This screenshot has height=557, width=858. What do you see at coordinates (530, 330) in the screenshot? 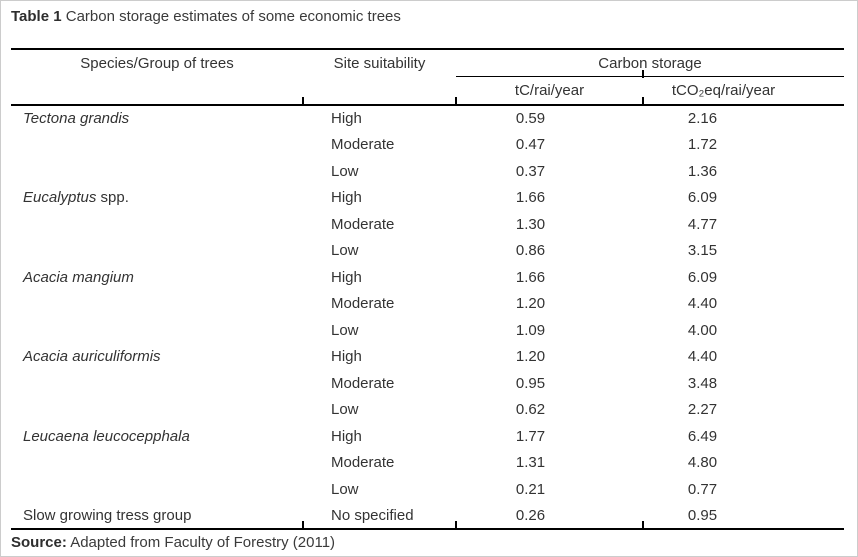
I see `tc-cell: 1.09` at bounding box center [530, 330].